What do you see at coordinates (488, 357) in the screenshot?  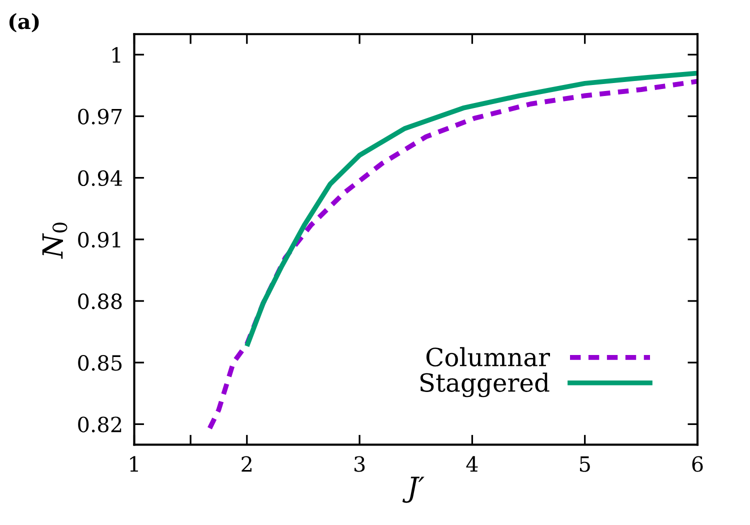 I see `legend-label: Columnar` at bounding box center [488, 357].